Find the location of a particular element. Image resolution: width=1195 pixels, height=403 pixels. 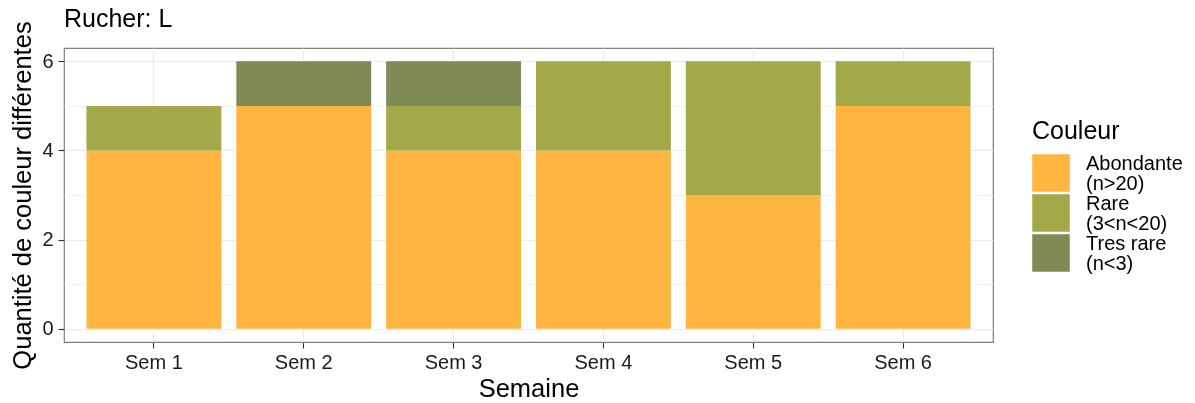

legend-title: Couleur is located at coordinates (1076, 130).